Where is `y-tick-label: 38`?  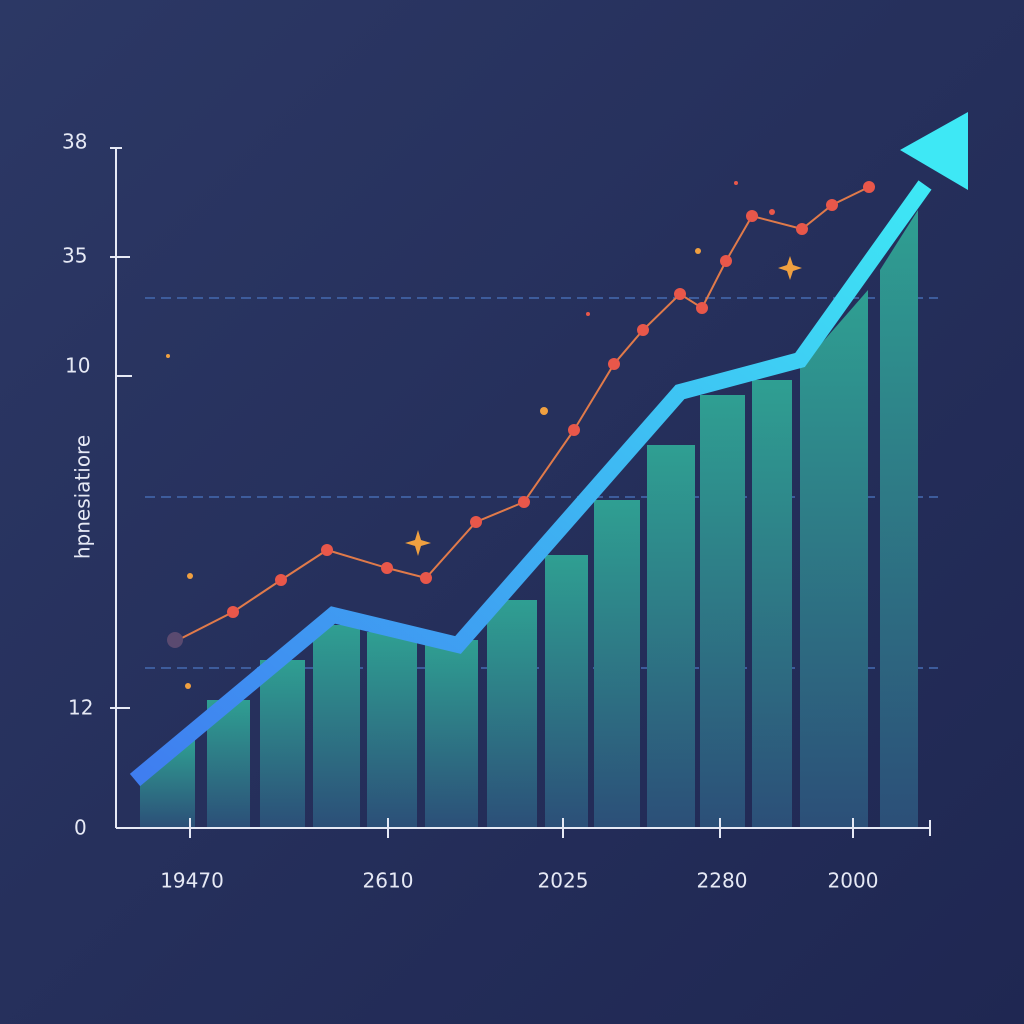
y-tick-label: 38 is located at coordinates (74, 142).